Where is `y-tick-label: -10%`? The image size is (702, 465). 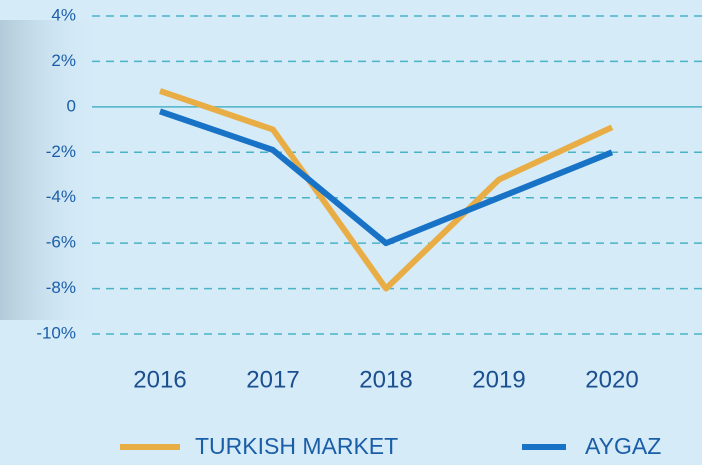 y-tick-label: -10% is located at coordinates (56, 332).